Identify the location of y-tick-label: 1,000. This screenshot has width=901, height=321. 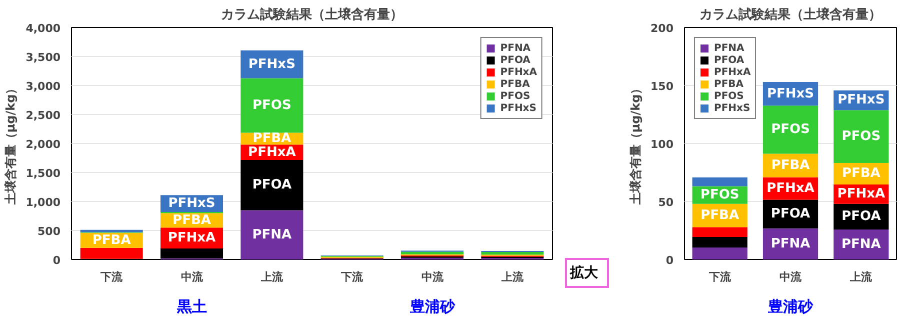
(43, 202).